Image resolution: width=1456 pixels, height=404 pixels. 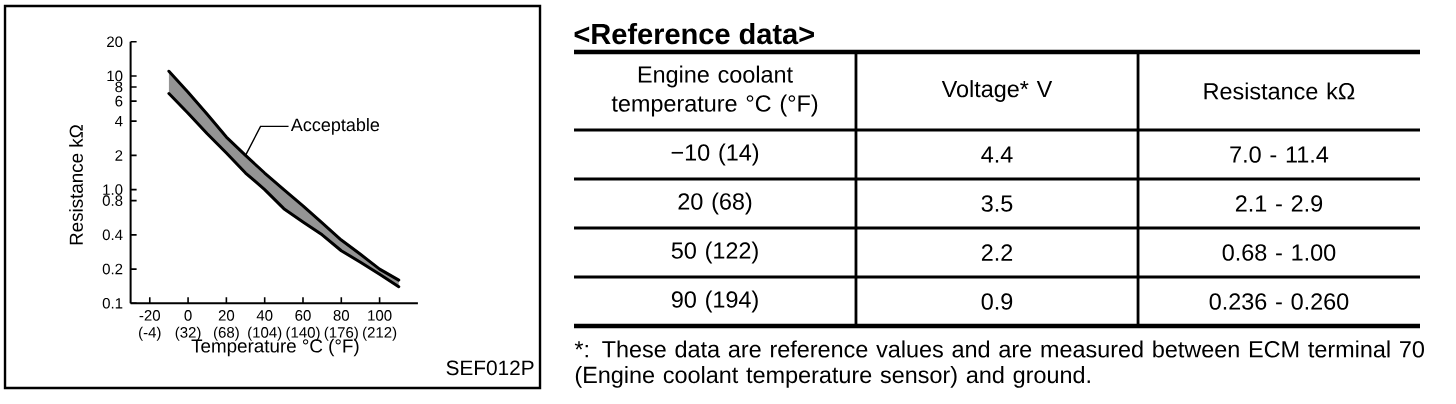 I want to click on y-tick-label: 8, so click(x=119, y=87).